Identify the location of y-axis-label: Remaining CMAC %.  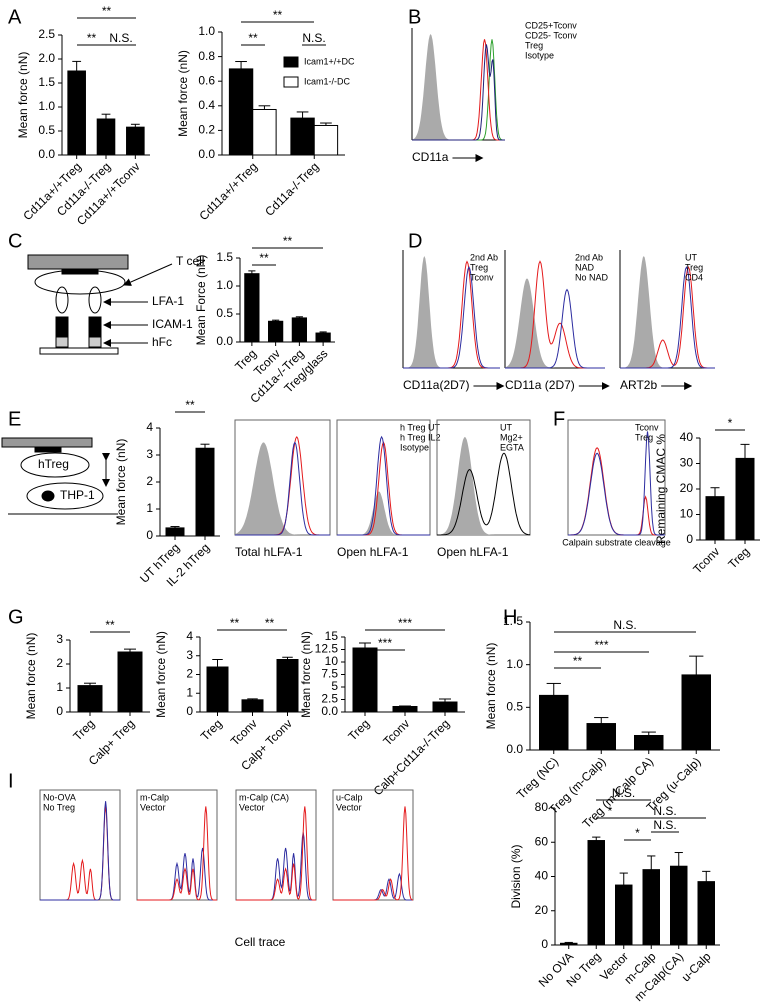
(661, 489).